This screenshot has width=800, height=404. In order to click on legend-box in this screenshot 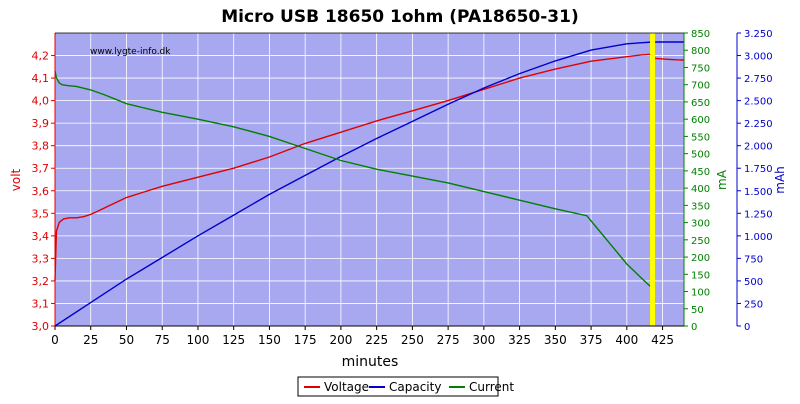, I will do `click(398, 386)`.